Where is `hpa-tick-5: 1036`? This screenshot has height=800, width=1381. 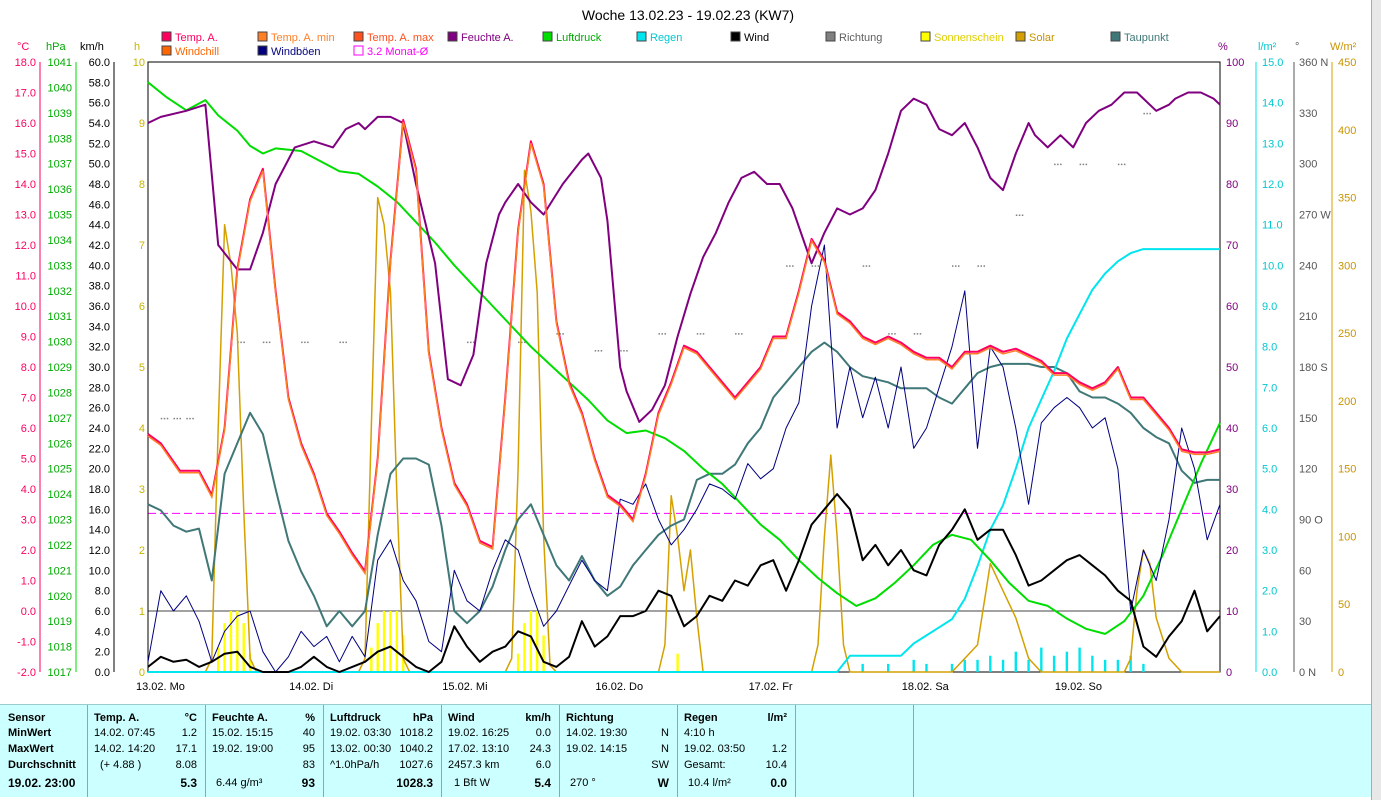
hpa-tick-5: 1036 is located at coordinates (60, 190).